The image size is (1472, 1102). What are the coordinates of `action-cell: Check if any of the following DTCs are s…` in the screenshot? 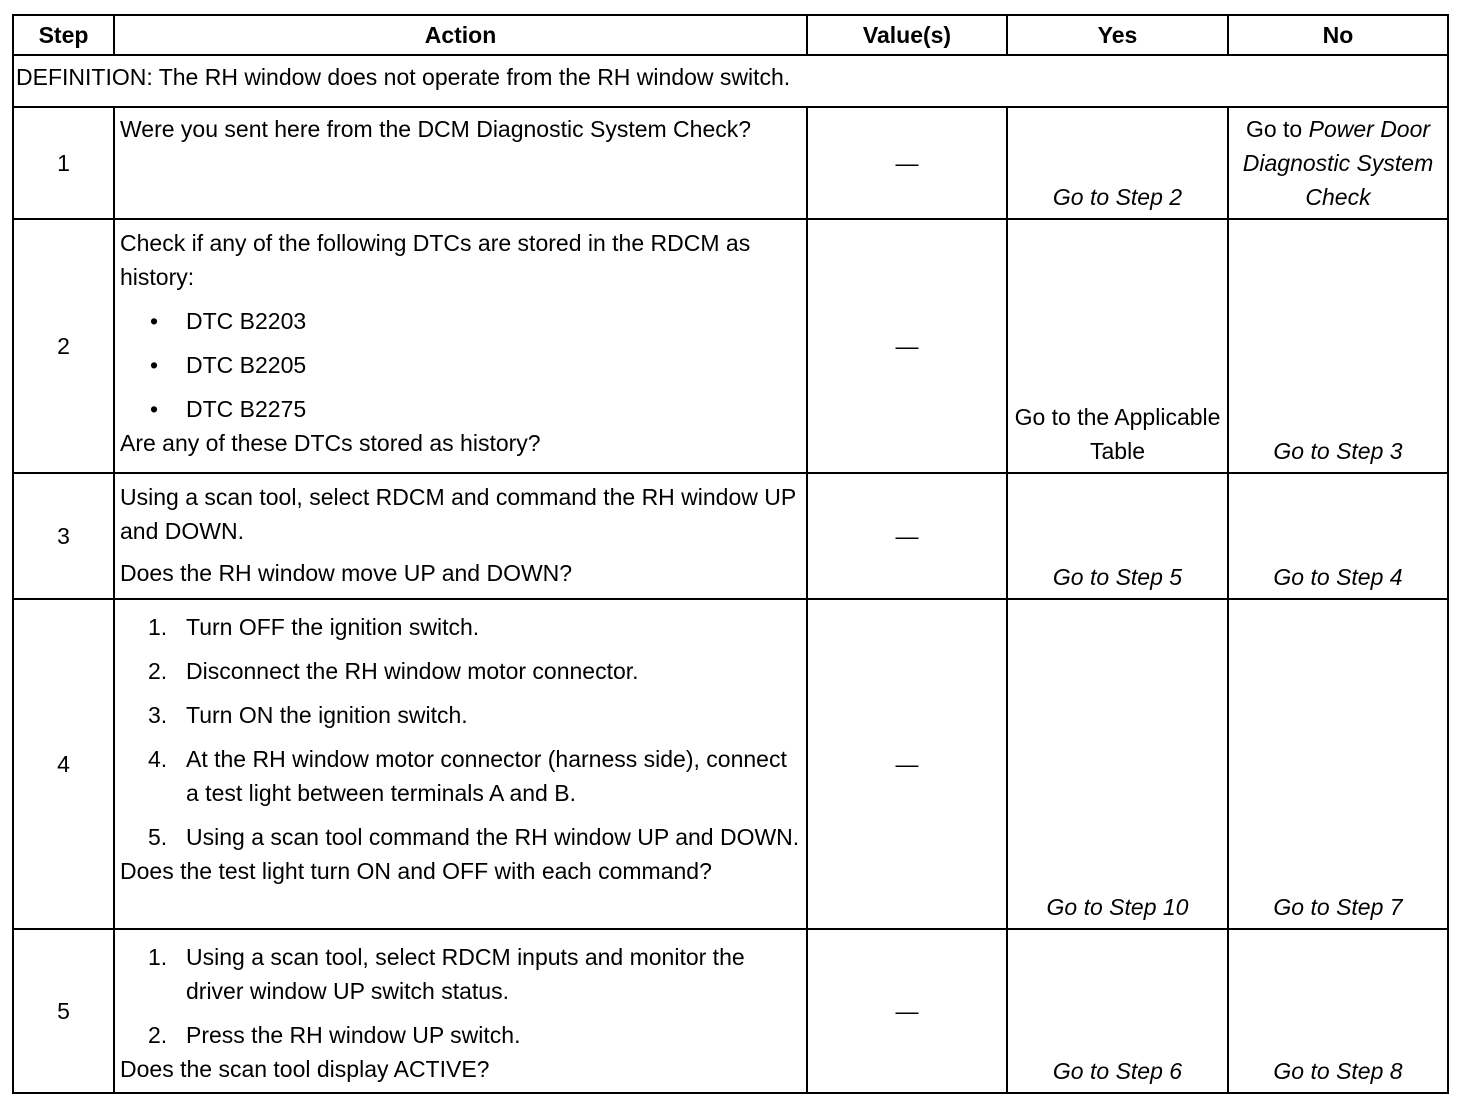 It's located at (460, 346).